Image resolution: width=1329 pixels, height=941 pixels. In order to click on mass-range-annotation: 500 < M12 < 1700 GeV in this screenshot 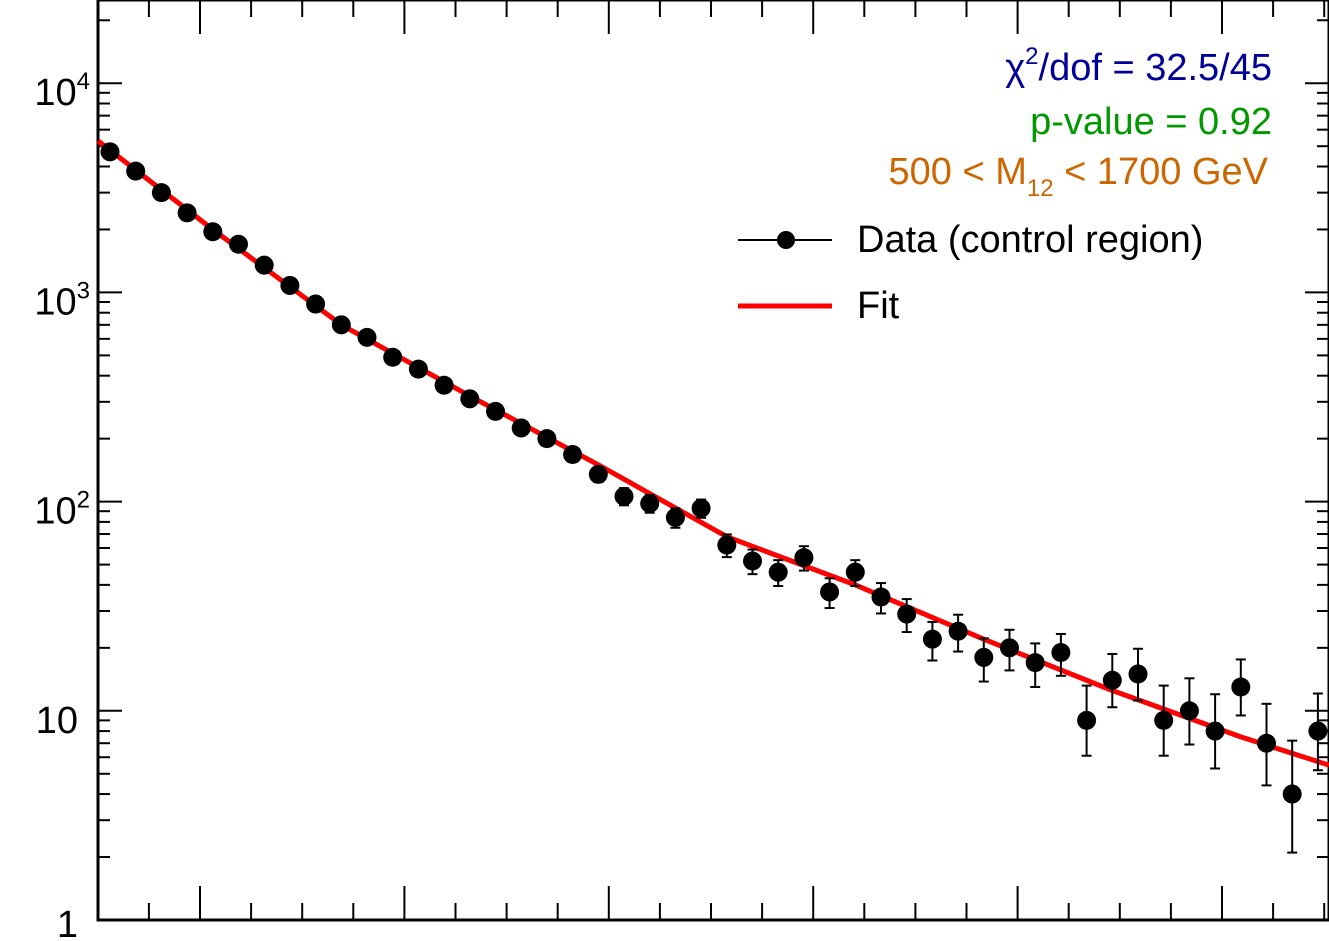, I will do `click(1078, 176)`.